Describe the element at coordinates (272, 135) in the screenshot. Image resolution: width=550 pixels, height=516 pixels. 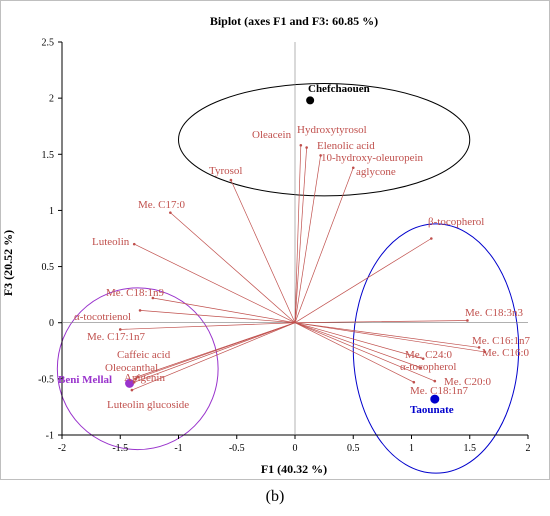
I see `variable-label: Oleacein` at that location.